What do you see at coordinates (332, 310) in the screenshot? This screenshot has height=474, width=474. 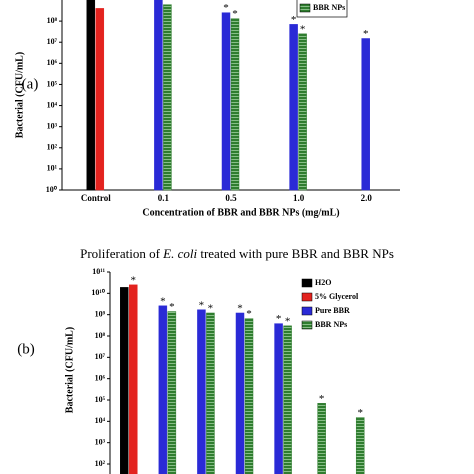 I see `legend-label: Pure BBR` at bounding box center [332, 310].